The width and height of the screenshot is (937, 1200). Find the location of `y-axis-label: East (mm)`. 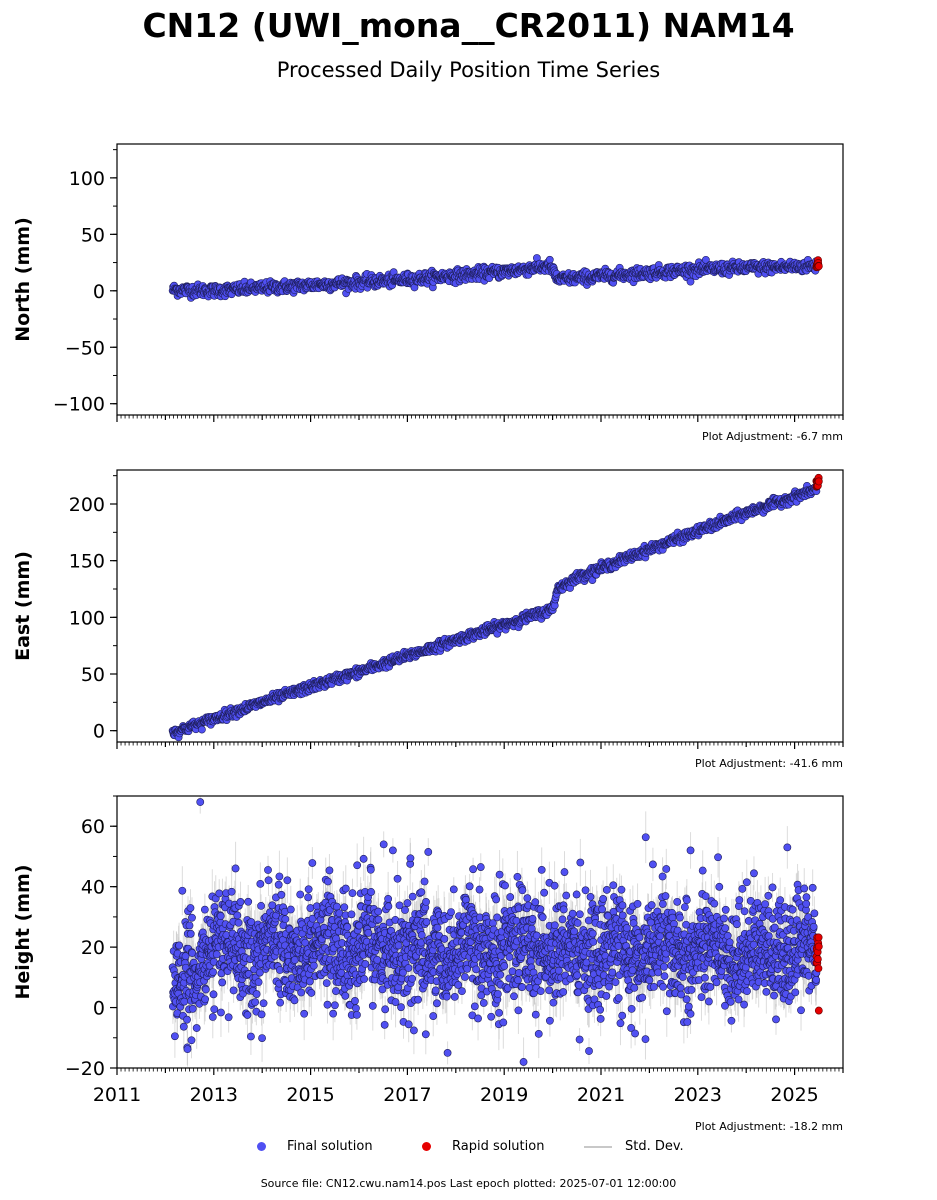

y-axis-label: East (mm) is located at coordinates (23, 606).